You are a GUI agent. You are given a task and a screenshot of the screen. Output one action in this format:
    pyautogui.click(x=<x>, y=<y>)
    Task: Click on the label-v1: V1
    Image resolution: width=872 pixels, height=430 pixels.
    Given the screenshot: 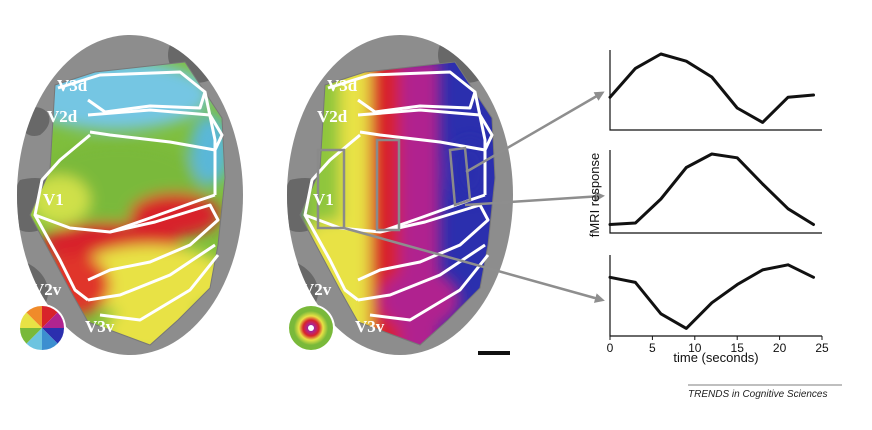 What is the action you would take?
    pyautogui.click(x=53, y=199)
    